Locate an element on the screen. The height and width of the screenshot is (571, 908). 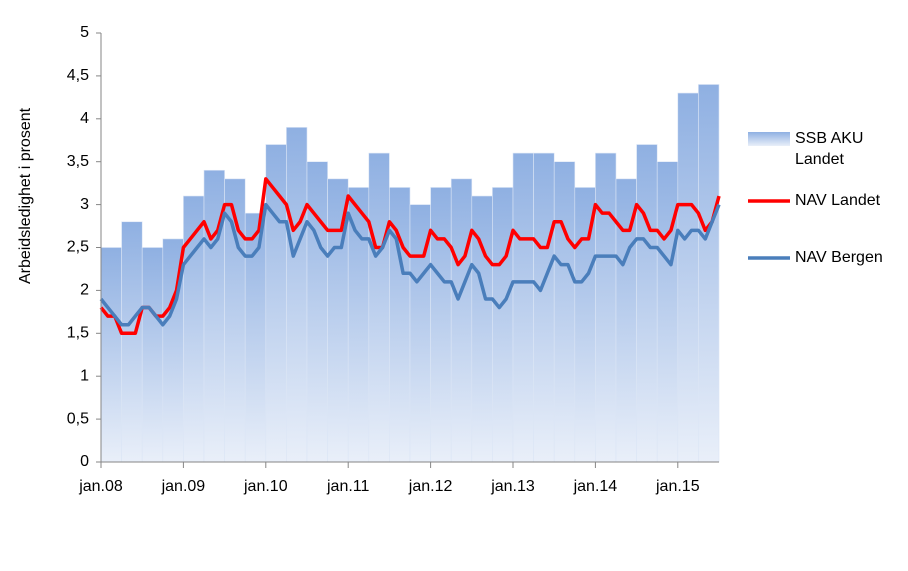
x-tick-label: jan.08 is located at coordinates (100, 486).